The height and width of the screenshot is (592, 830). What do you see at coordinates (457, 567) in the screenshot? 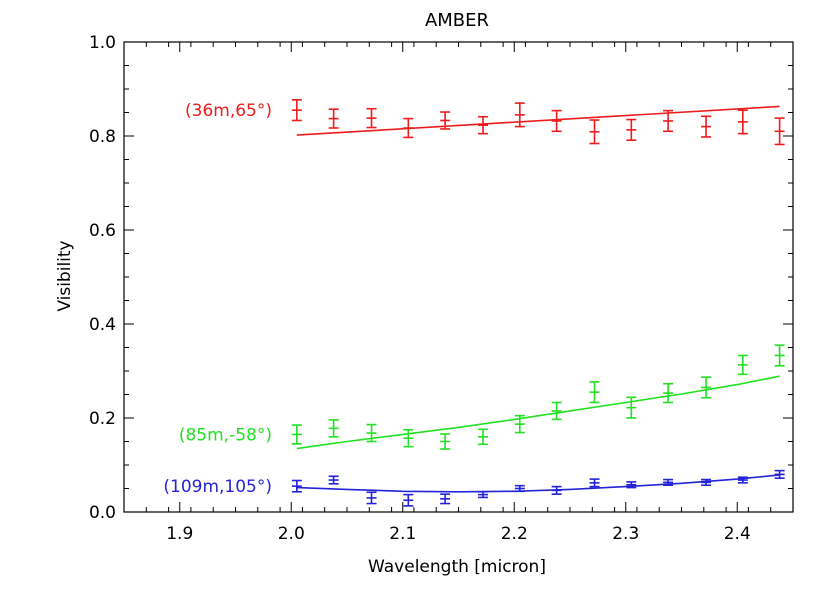
I see `x-axis-label: Wavelength [micron]` at bounding box center [457, 567].